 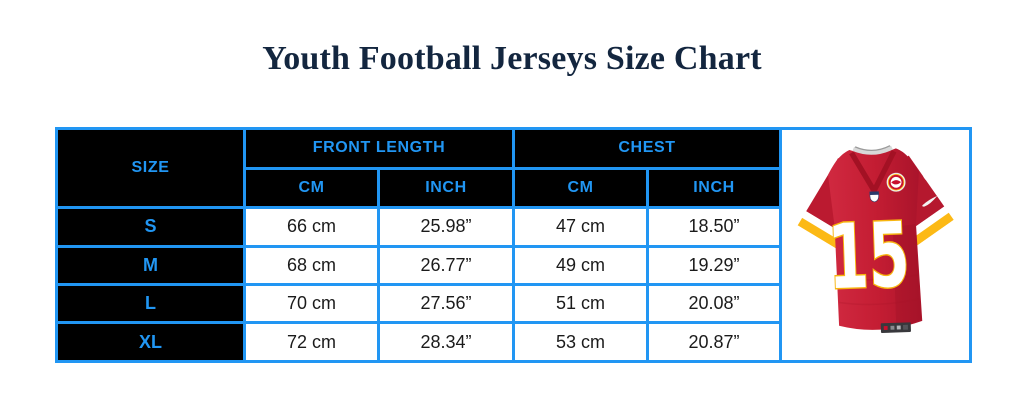 What do you see at coordinates (580, 188) in the screenshot?
I see `subheader-chest-cm: CM` at bounding box center [580, 188].